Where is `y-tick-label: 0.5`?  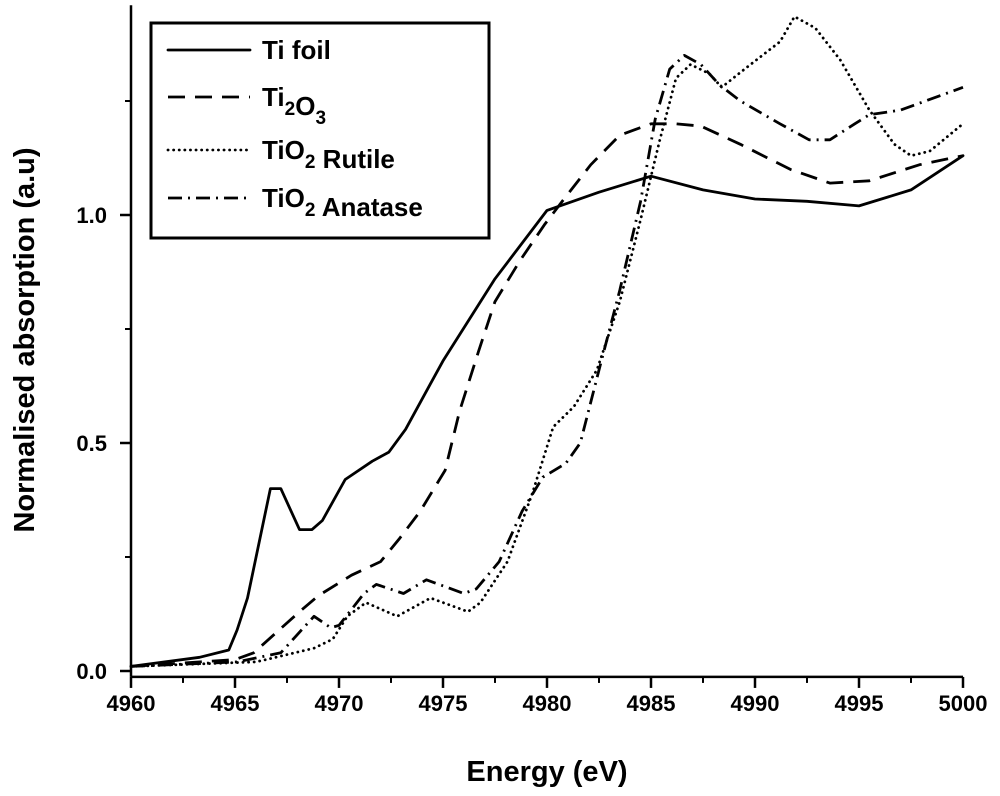
y-tick-label: 0.5 is located at coordinates (91, 443).